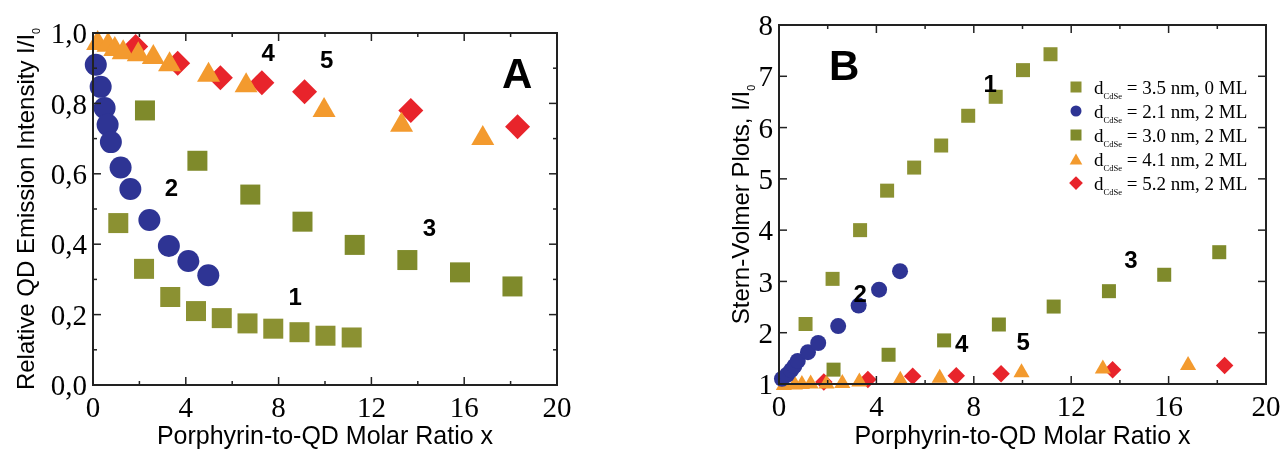  What do you see at coordinates (765, 384) in the screenshot?
I see `y-tick-label: 1` at bounding box center [765, 384].